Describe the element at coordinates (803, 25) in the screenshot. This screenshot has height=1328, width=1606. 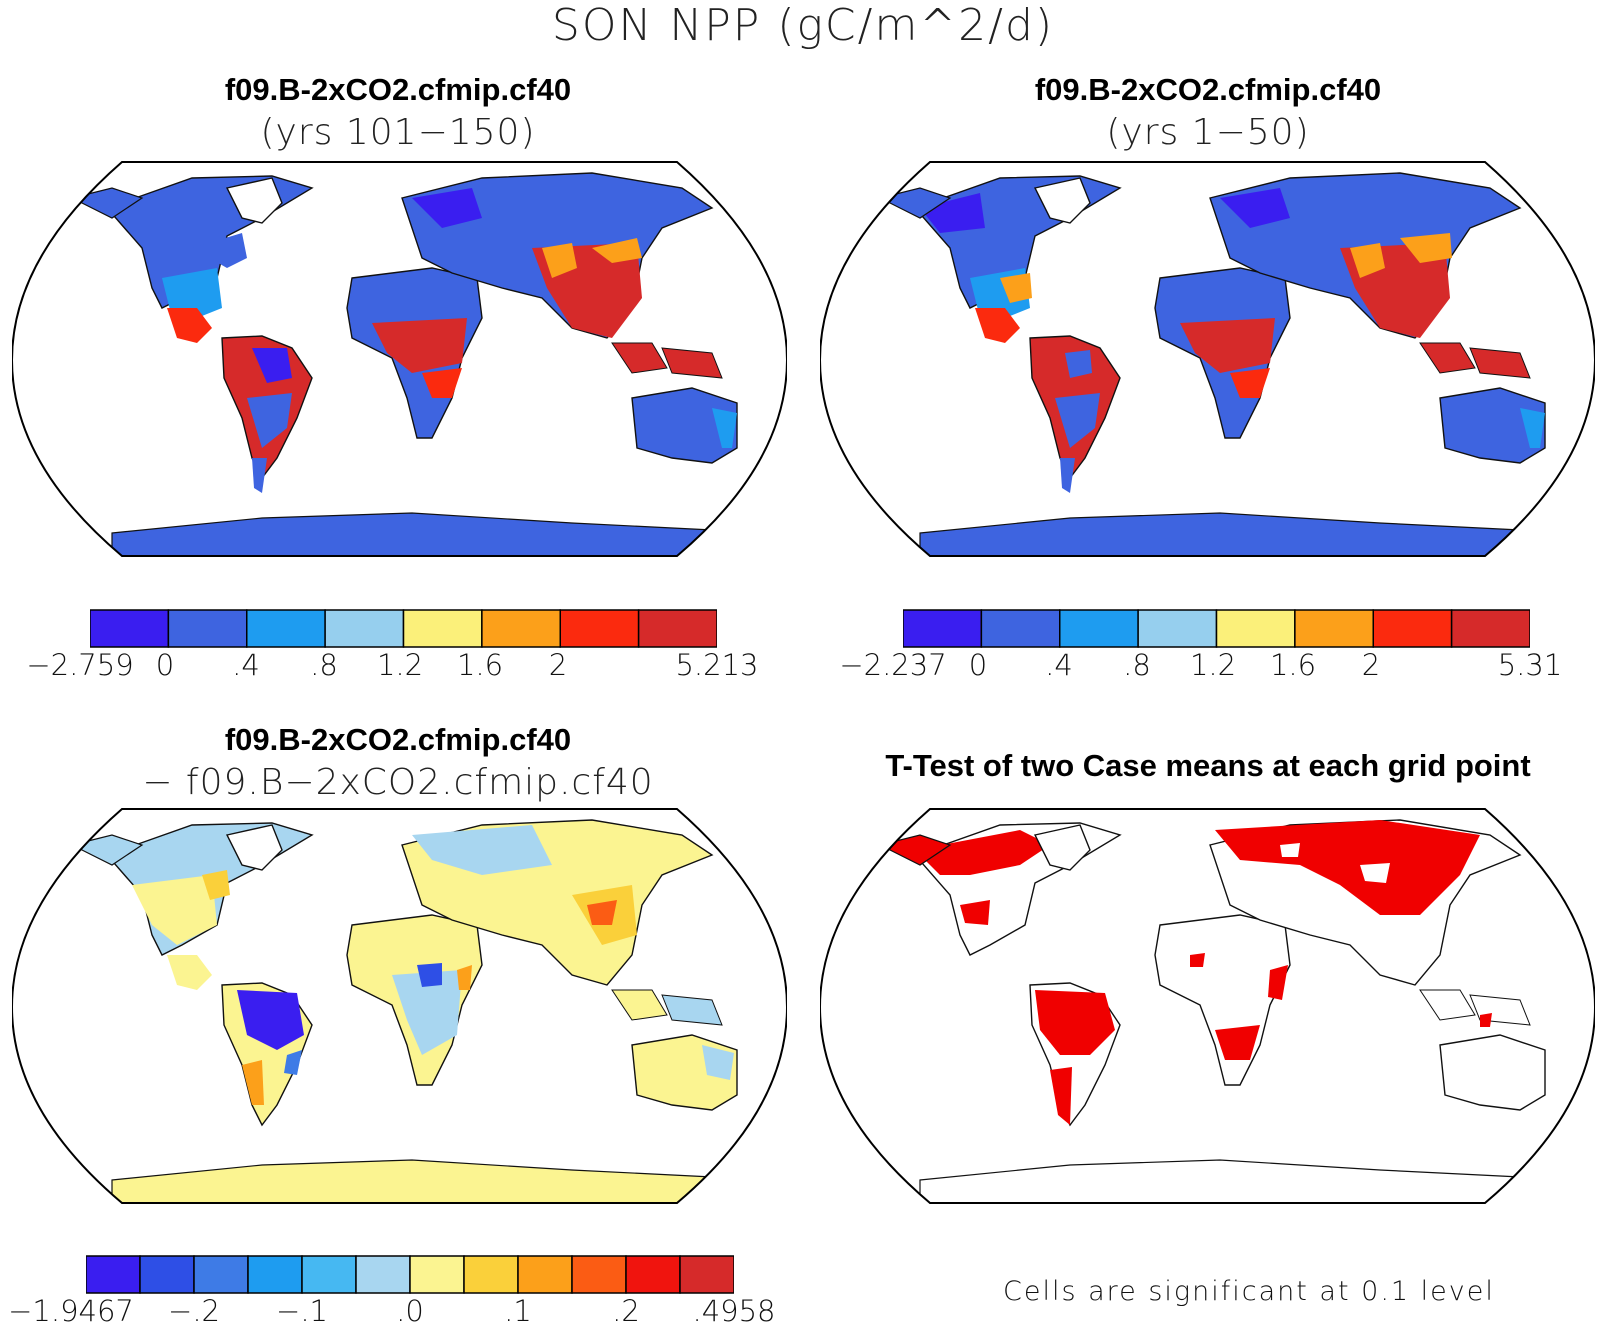
I see `figure-title: SON NPP (gC/m^2/d)` at that location.